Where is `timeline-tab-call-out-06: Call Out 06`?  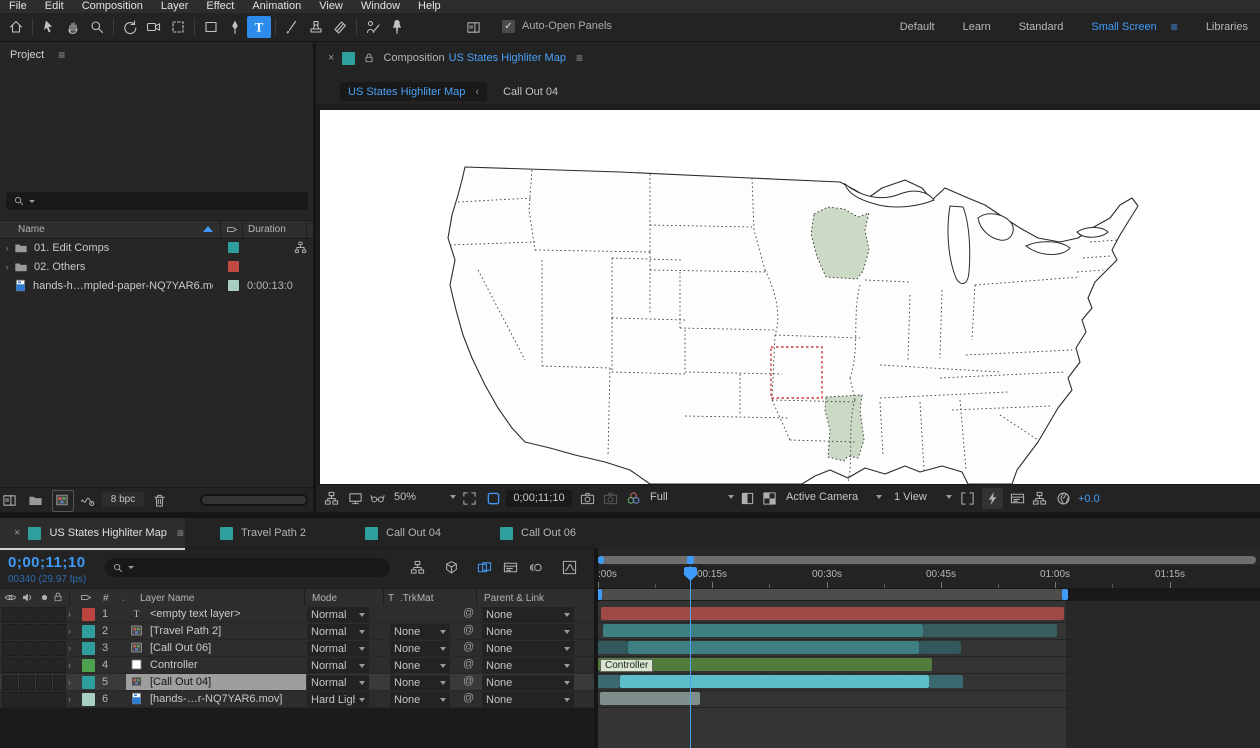 timeline-tab-call-out-06: Call Out 06 is located at coordinates (560, 533).